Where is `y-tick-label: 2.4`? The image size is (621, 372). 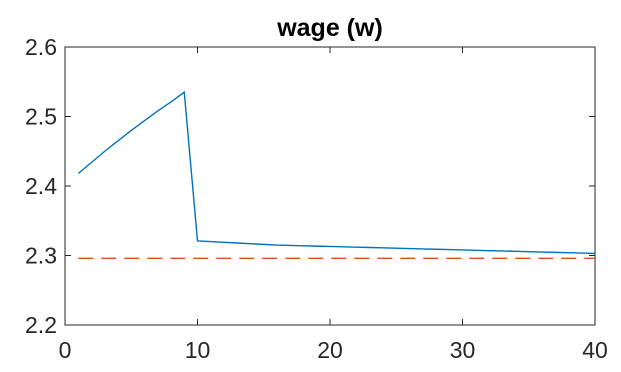
y-tick-label: 2.4 is located at coordinates (41, 186).